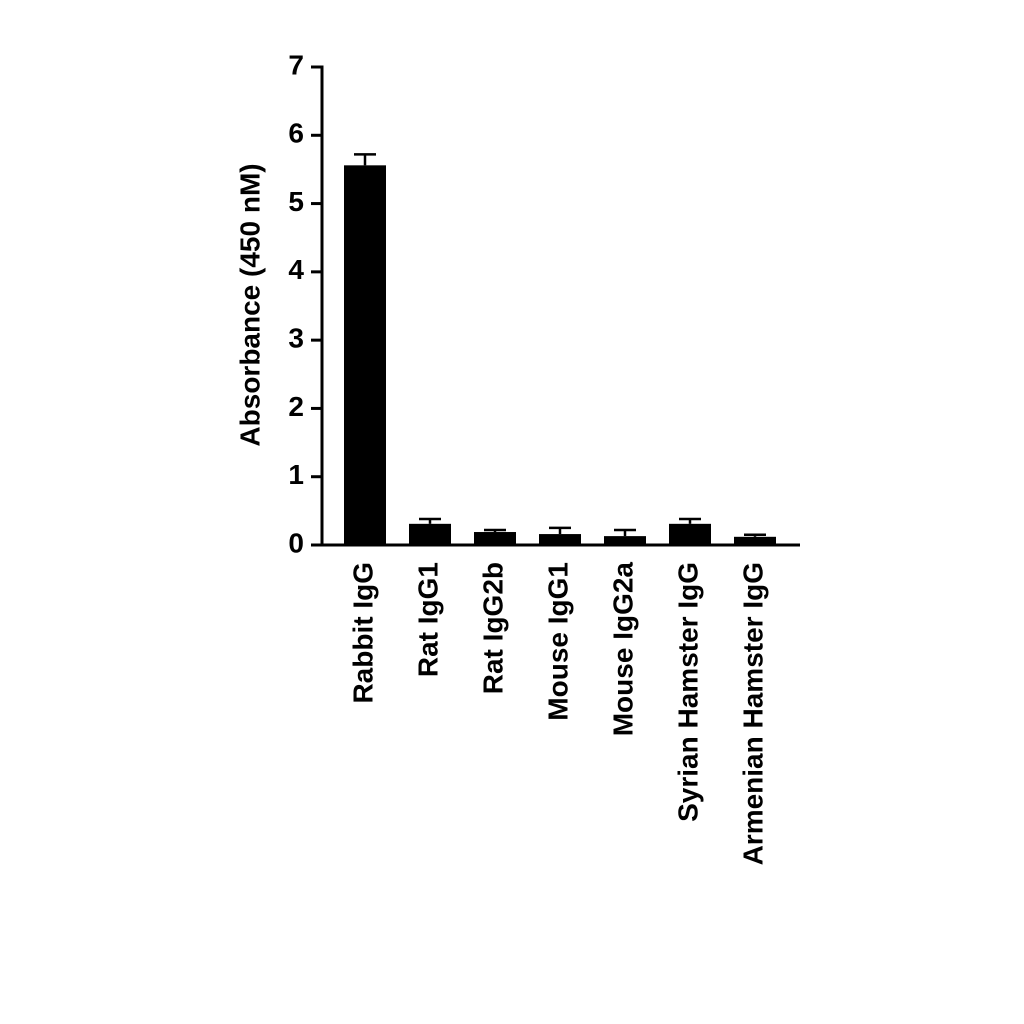 The height and width of the screenshot is (1024, 1024). What do you see at coordinates (296, 542) in the screenshot?
I see `y-tick-label: 0` at bounding box center [296, 542].